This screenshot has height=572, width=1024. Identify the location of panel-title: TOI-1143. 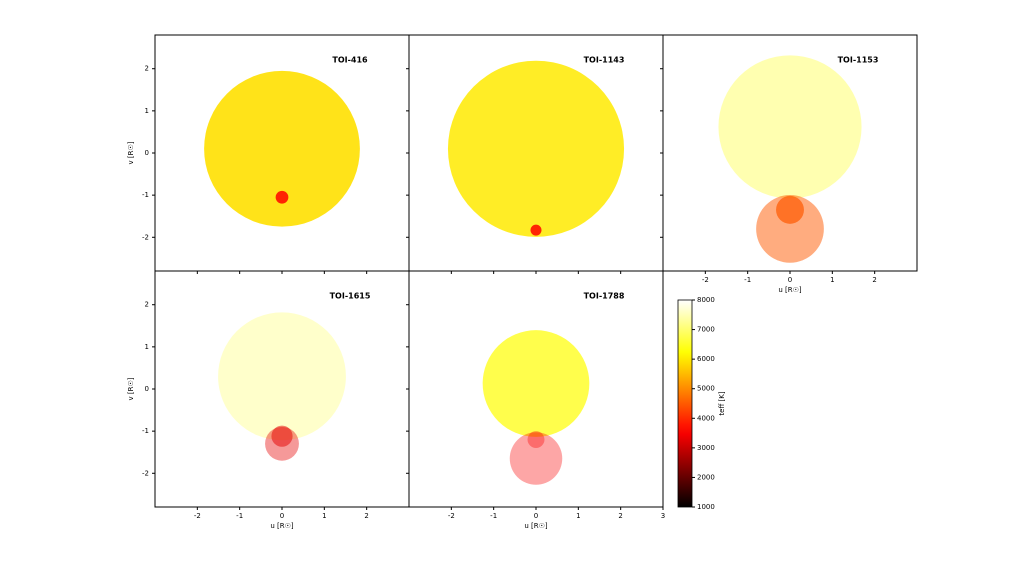
(604, 60).